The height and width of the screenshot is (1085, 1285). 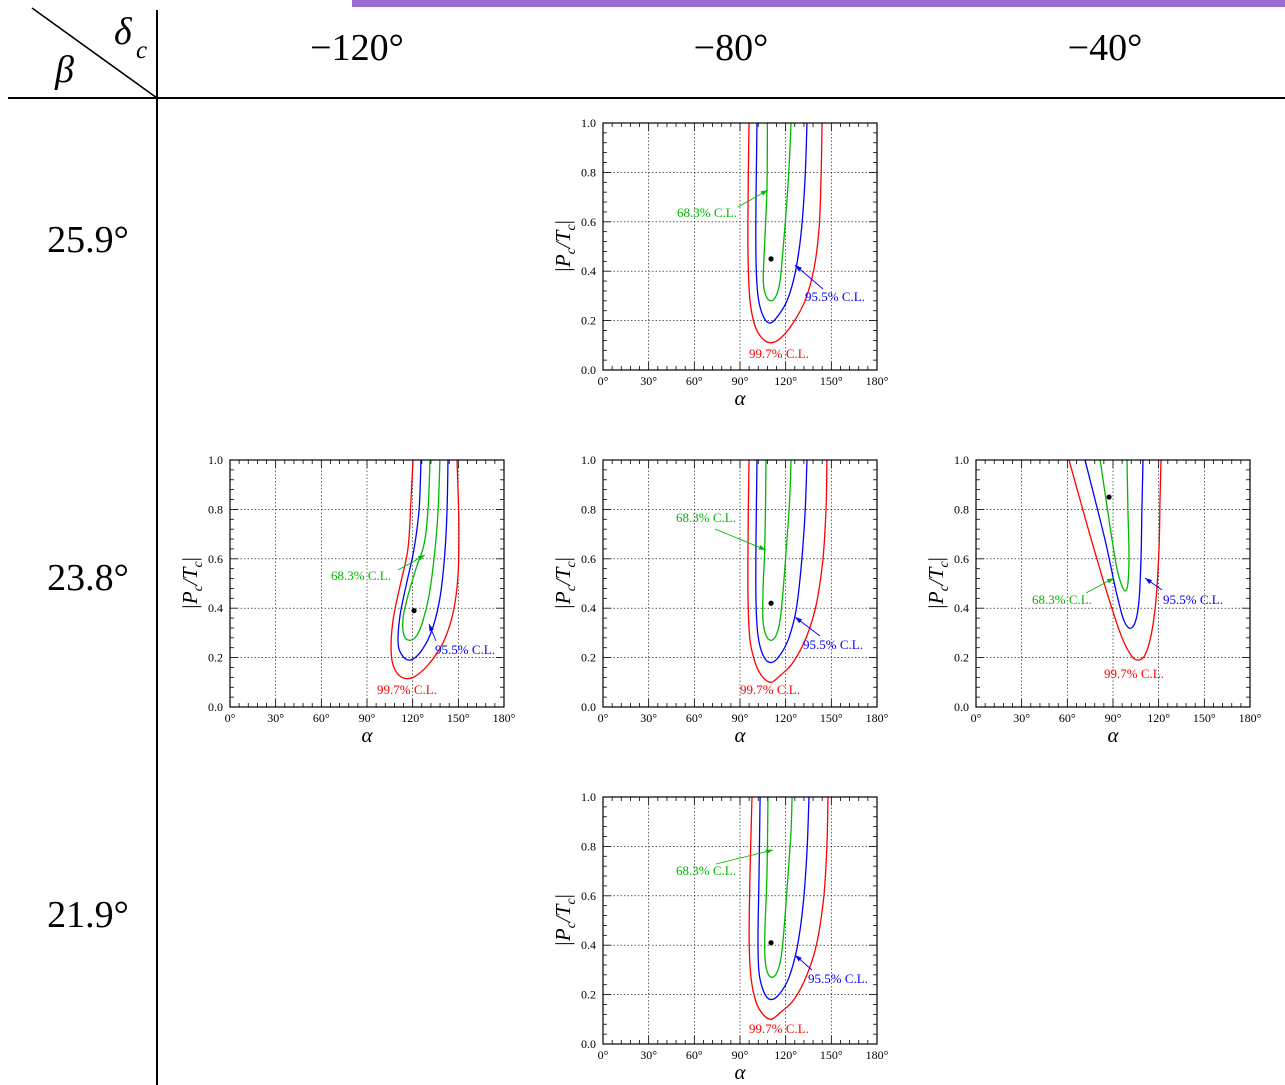 I want to click on column-header-2: −40°, so click(x=1105, y=48).